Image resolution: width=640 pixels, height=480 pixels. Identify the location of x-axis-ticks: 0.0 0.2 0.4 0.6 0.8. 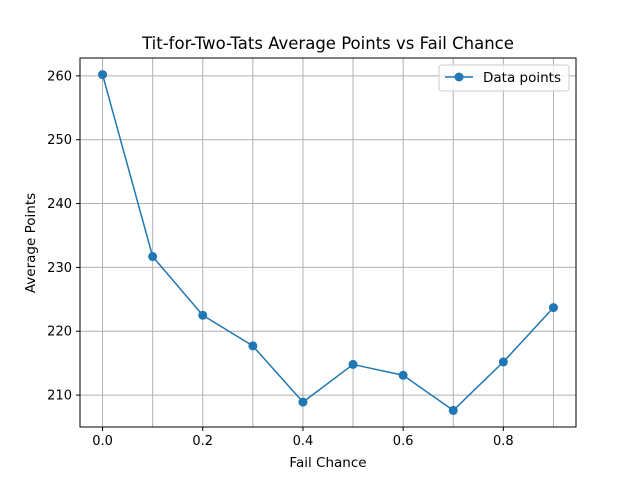
(303, 438).